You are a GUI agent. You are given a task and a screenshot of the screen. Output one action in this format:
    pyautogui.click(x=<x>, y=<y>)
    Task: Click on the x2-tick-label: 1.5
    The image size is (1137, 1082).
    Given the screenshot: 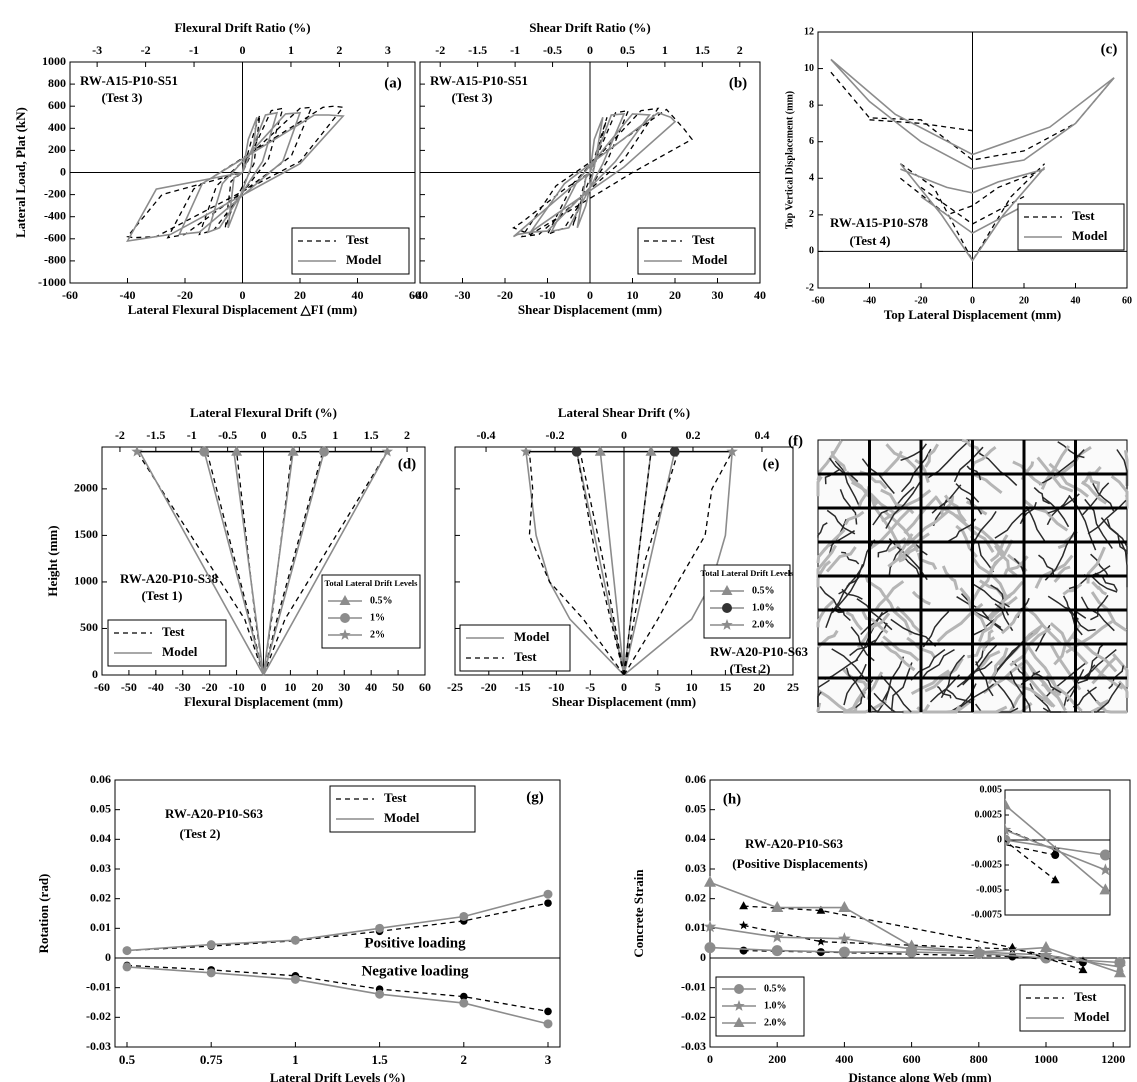 What is the action you would take?
    pyautogui.click(x=702, y=50)
    